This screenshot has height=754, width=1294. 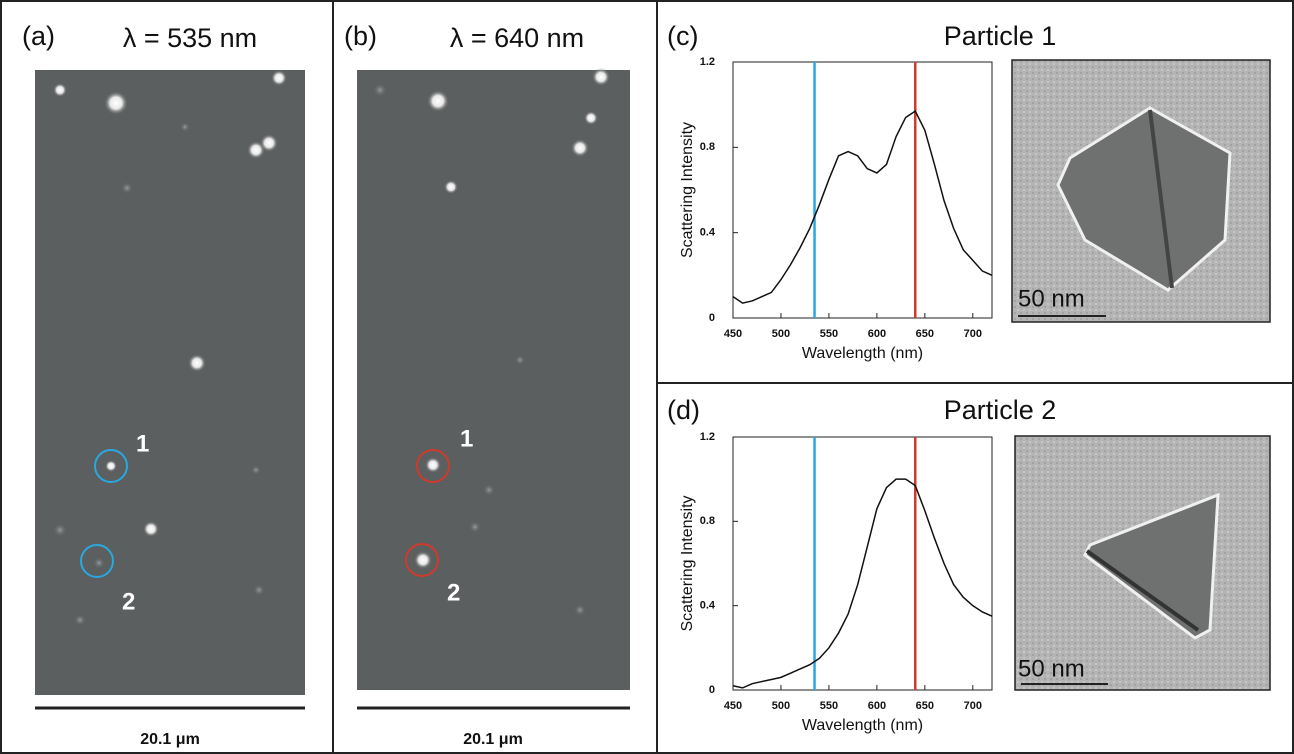 What do you see at coordinates (683, 410) in the screenshot?
I see `panel-label: (d)` at bounding box center [683, 410].